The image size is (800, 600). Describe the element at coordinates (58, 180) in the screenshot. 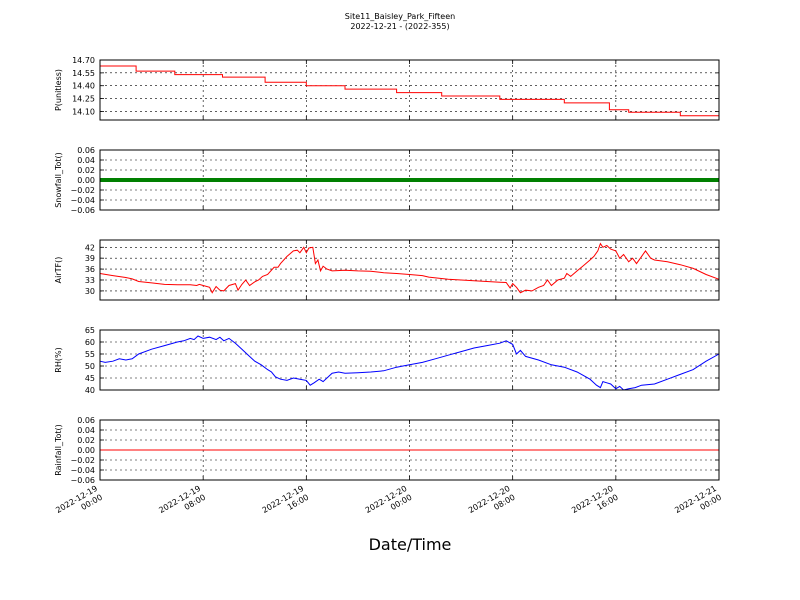

I see `y-axis-label: Snowfall_Tot()` at that location.